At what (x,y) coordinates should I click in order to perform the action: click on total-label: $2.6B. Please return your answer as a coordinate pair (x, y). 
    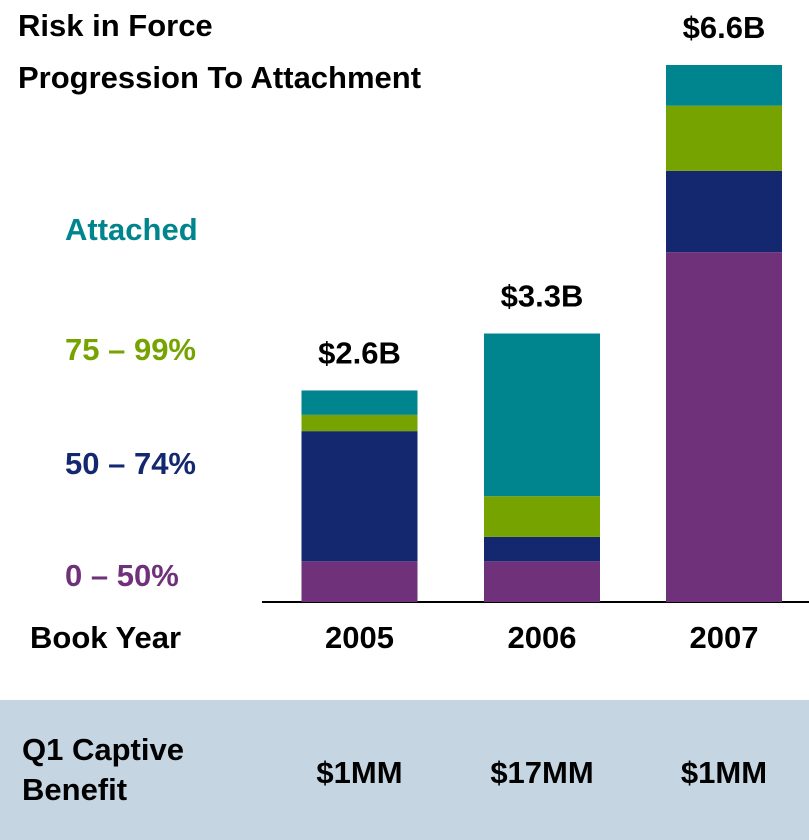
    Looking at the image, I should click on (359, 353).